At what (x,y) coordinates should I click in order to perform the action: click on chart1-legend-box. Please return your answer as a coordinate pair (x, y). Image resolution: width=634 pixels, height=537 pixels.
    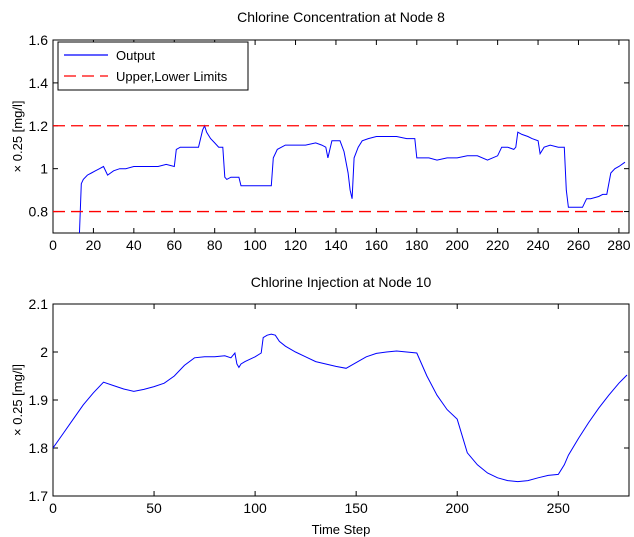
    Looking at the image, I should click on (153, 66).